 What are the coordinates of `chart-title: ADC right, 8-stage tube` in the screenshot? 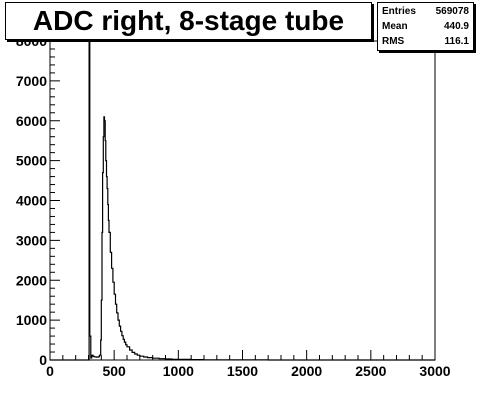 It's located at (188, 20).